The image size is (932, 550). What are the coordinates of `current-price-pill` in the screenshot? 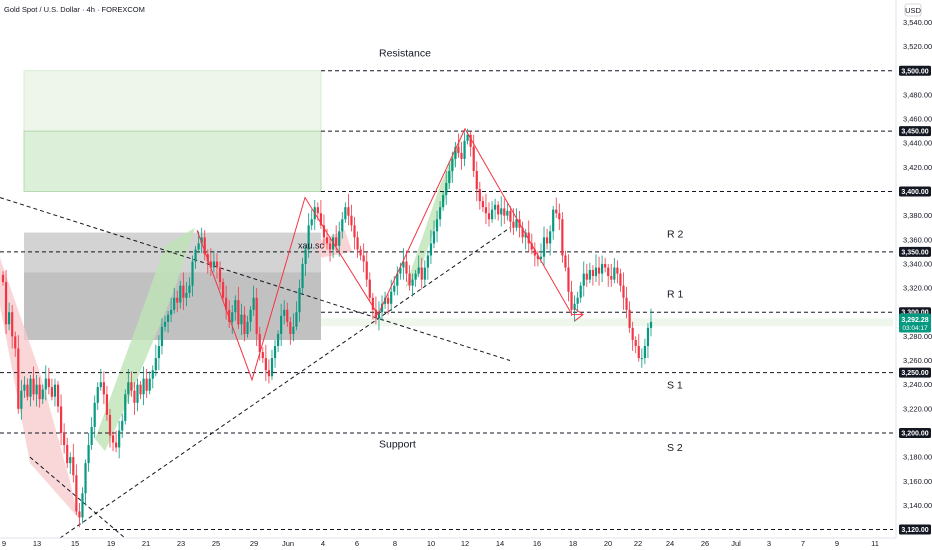 It's located at (915, 323).